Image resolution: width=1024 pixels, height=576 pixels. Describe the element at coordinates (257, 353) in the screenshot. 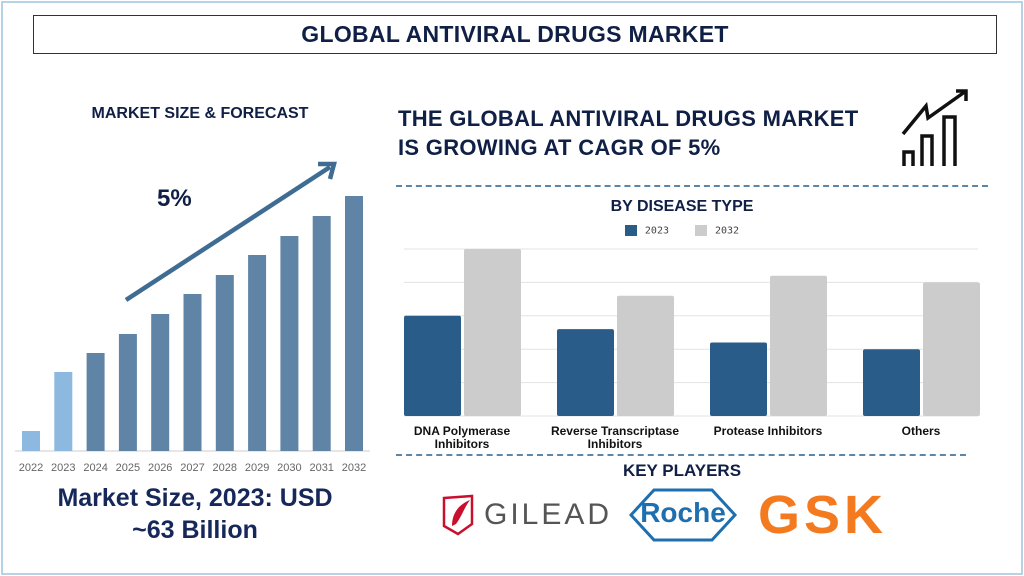

I see `bar-2029` at that location.